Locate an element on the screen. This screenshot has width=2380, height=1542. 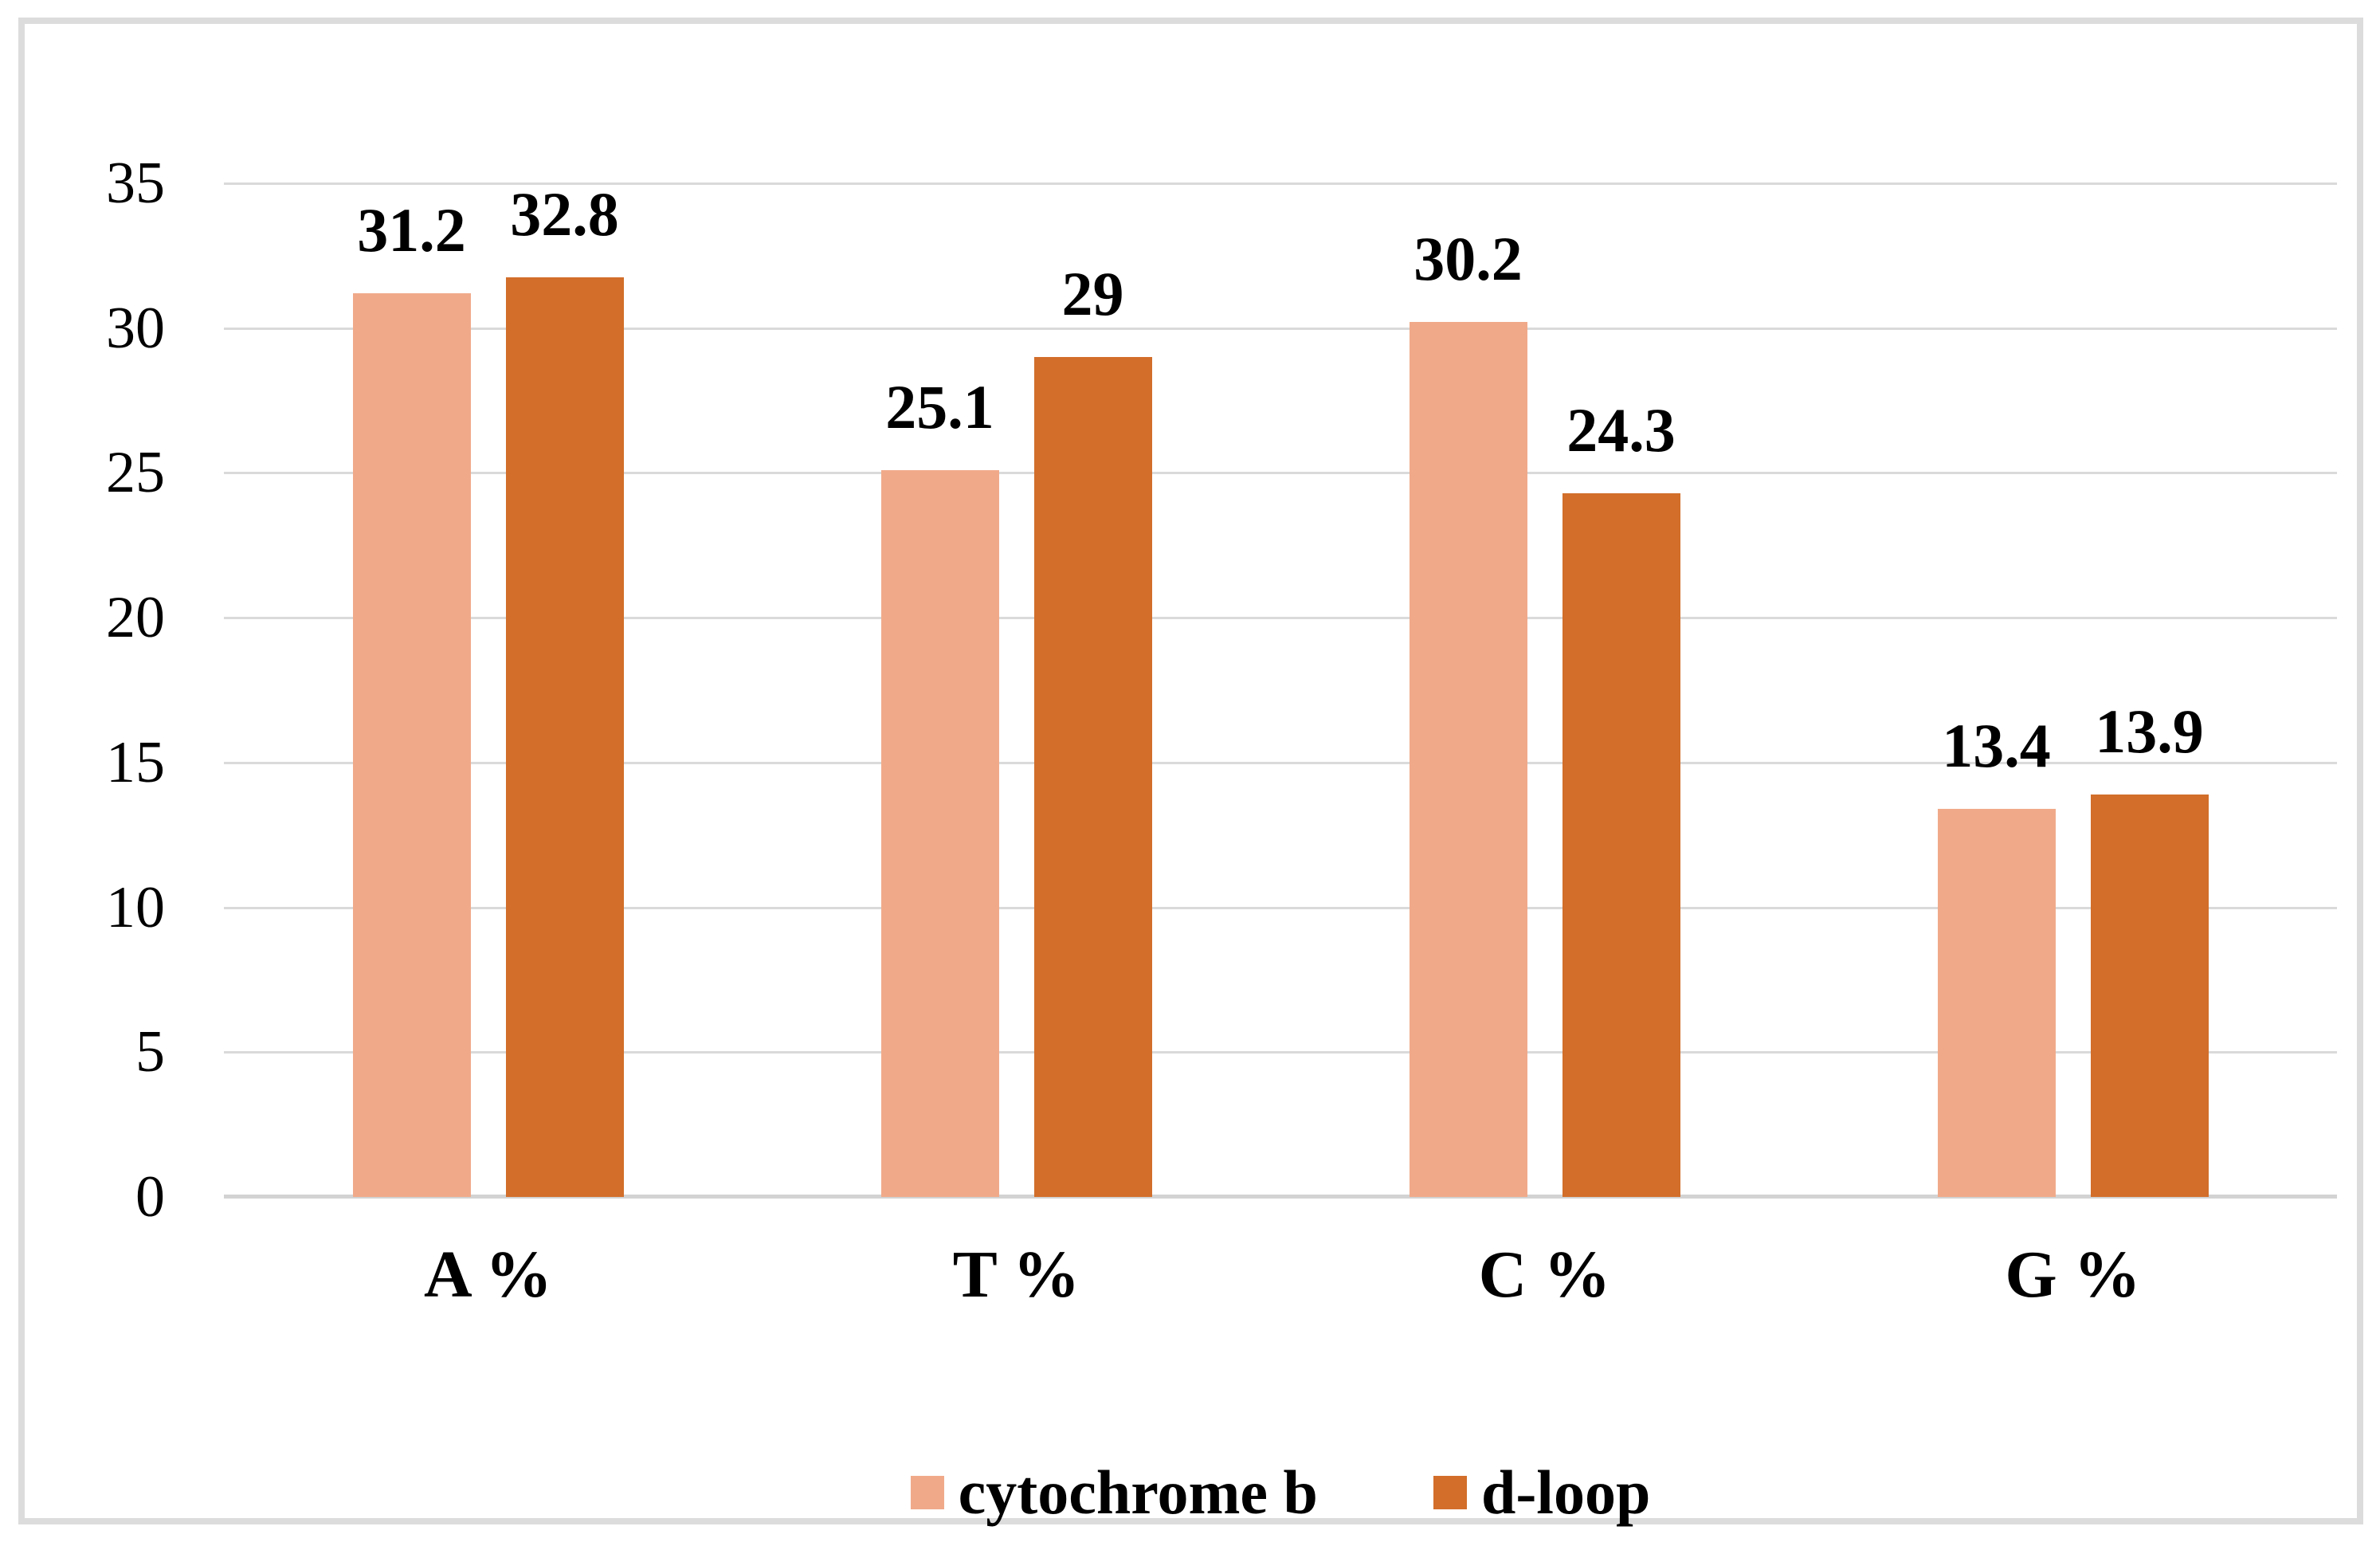
y-axis: 0 5 10 15 20 25 30 35 is located at coordinates (95, 690).